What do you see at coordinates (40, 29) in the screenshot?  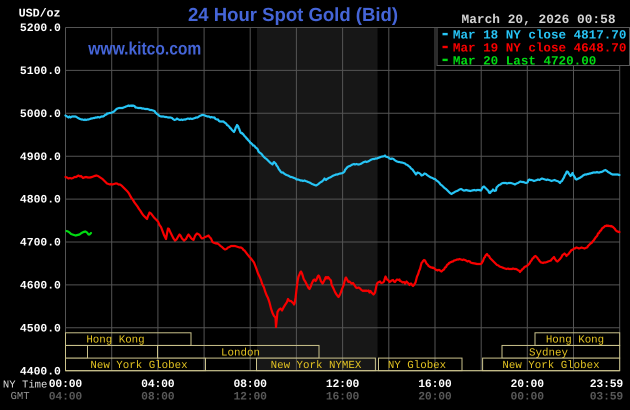 I see `svg-text: 5200.0` at bounding box center [40, 29].